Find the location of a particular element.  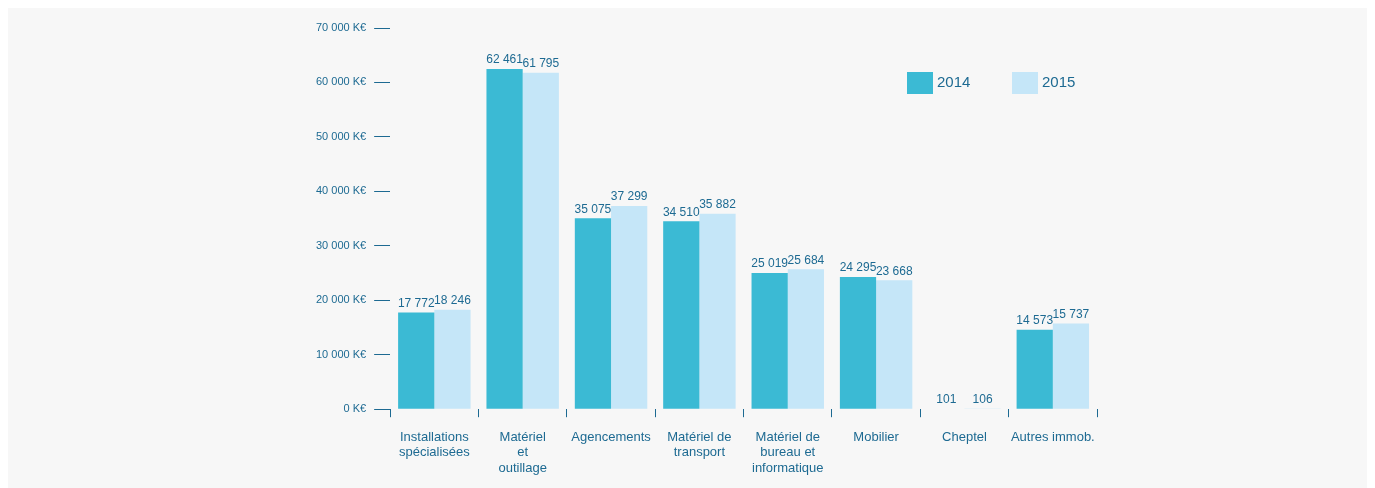

data-label: 14 573 is located at coordinates (1035, 320).